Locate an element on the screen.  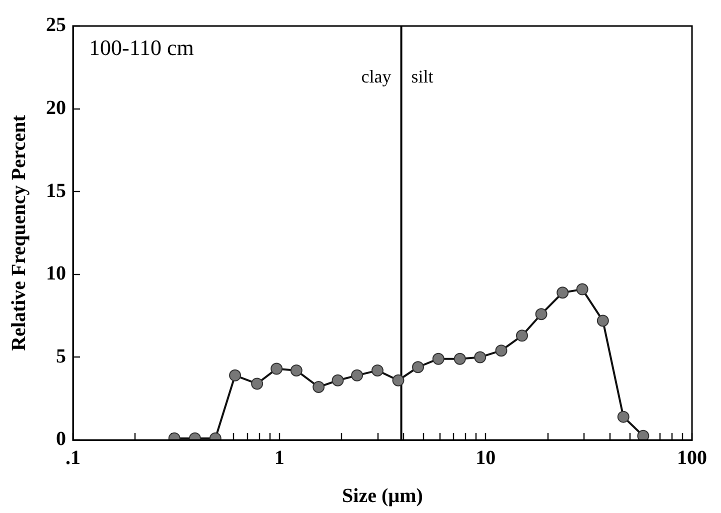
y-tick-label: 20 is located at coordinates (56, 107).